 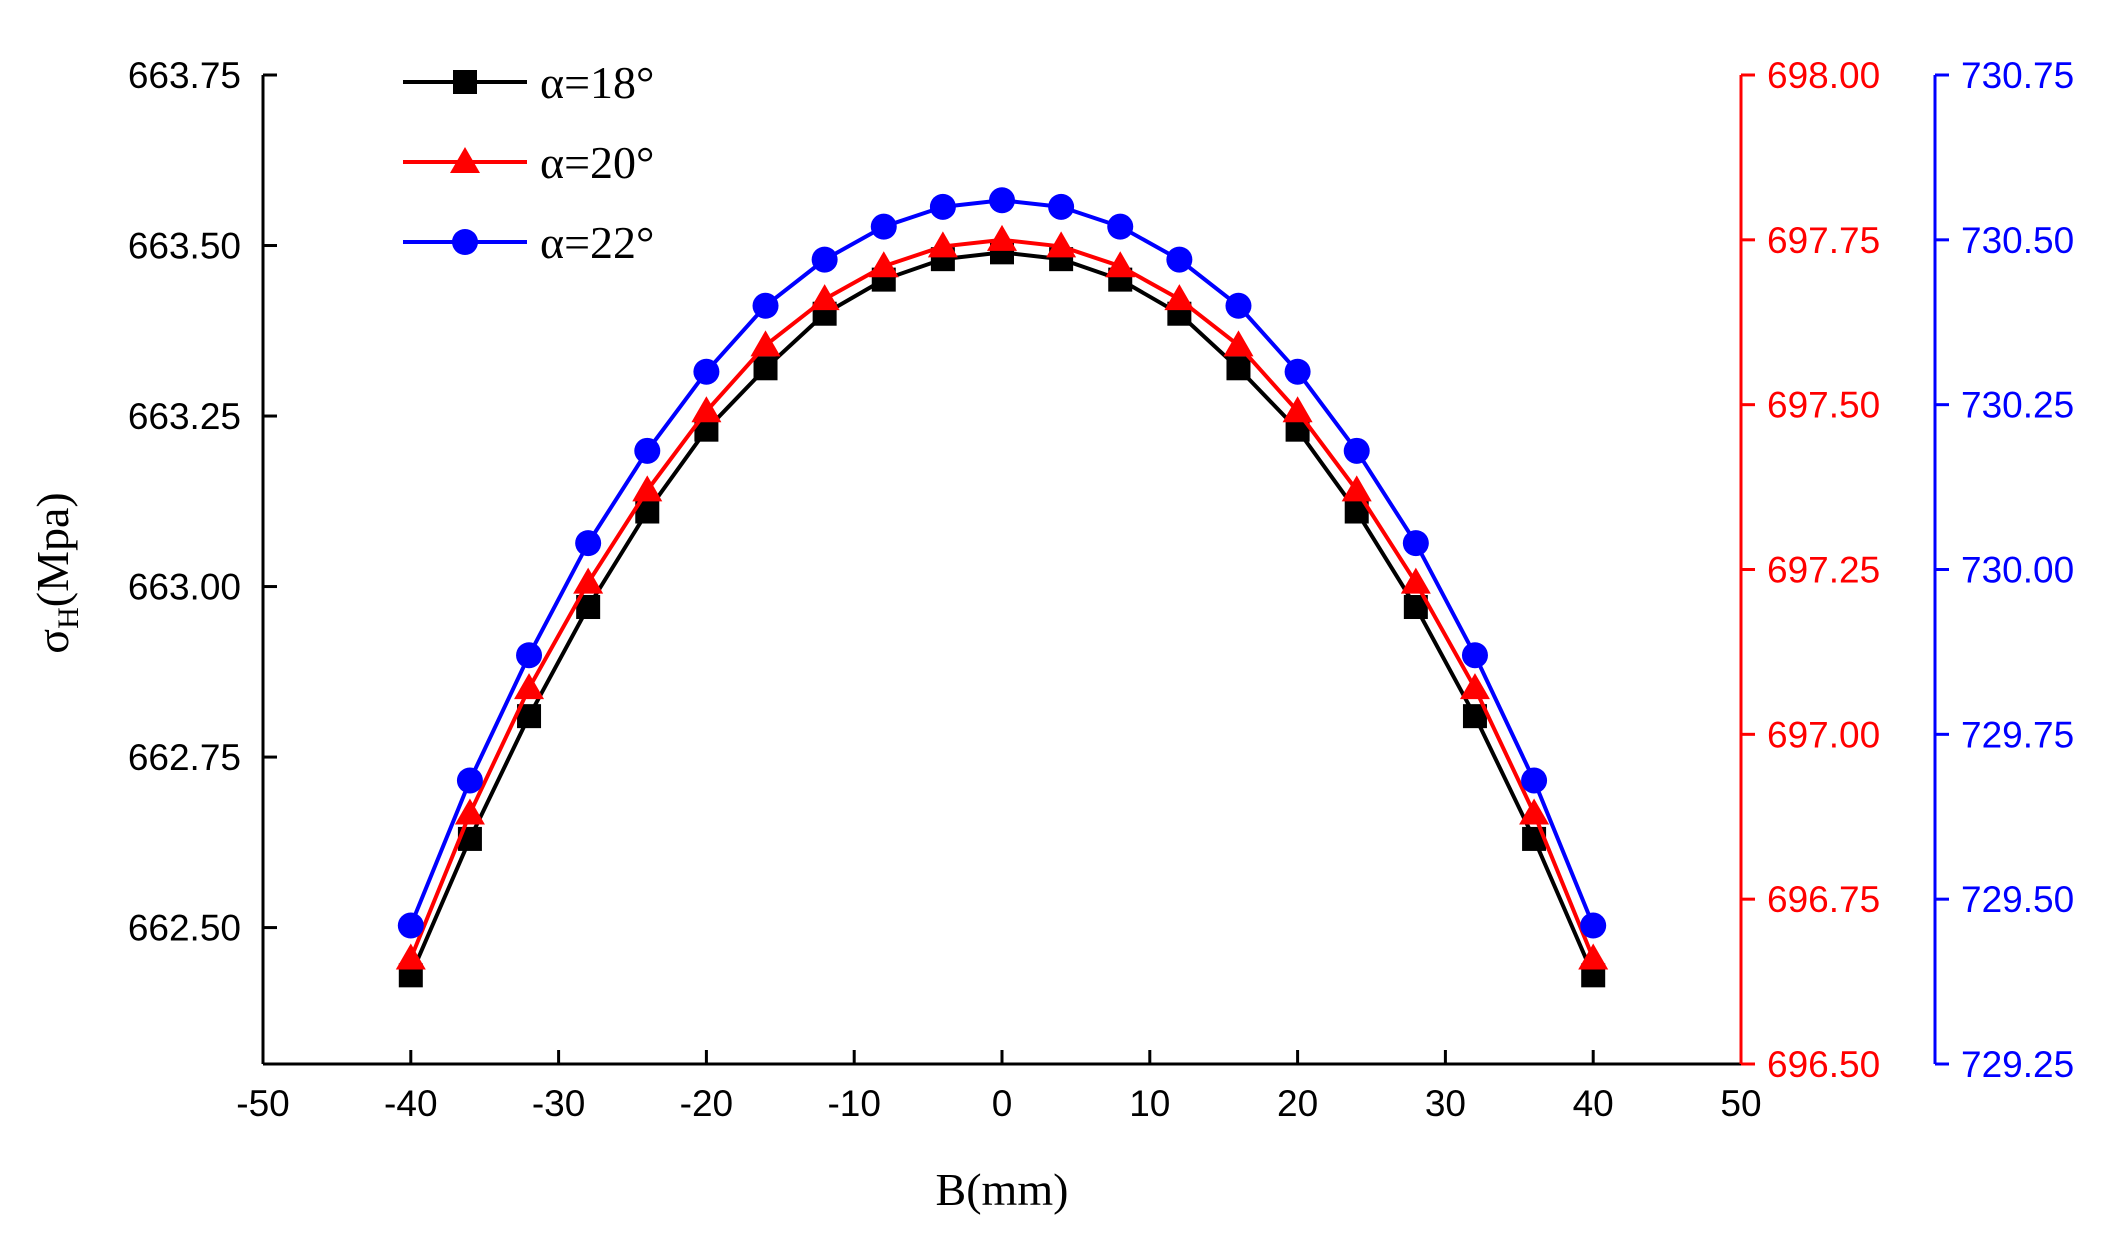 I want to click on right1-tick-label: 697.50, so click(x=1823, y=405).